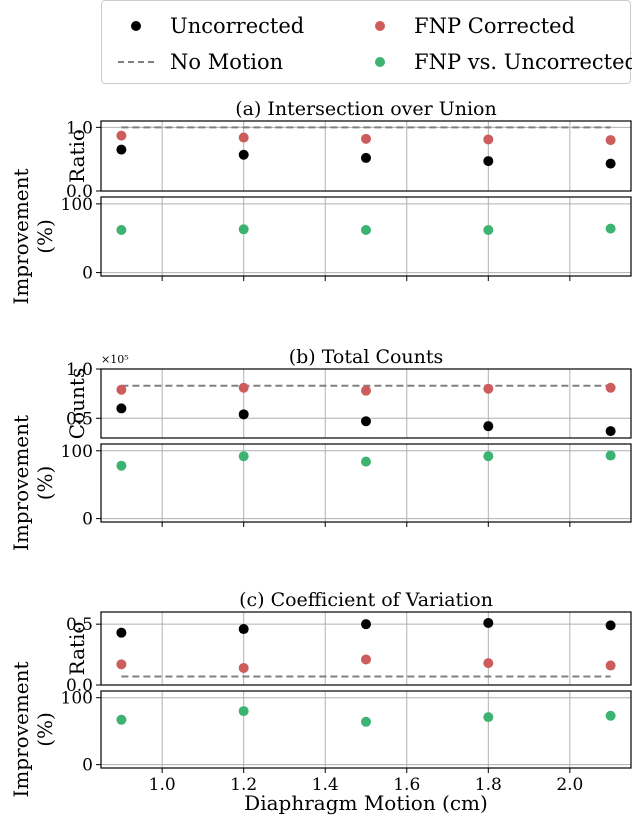  What do you see at coordinates (380, 62) in the screenshot?
I see `improvement-marker-icon` at bounding box center [380, 62].